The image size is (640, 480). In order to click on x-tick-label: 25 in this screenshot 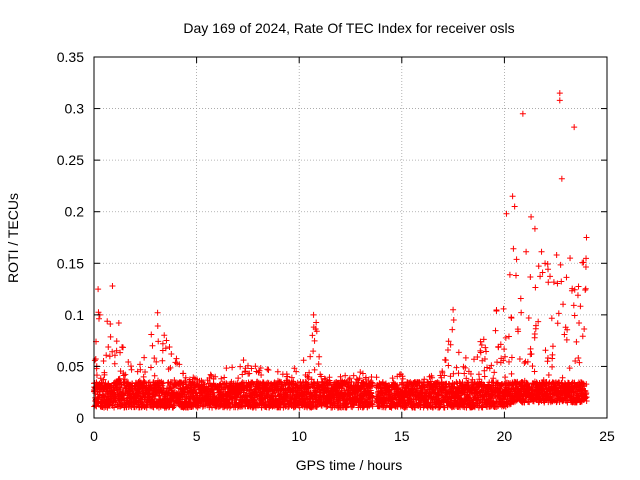, I will do `click(607, 436)`.